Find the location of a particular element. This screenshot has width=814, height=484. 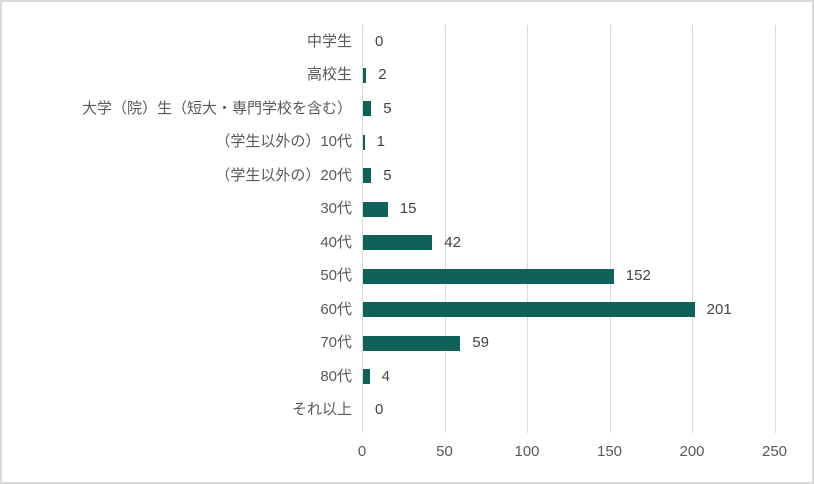

x-tick-label: 200 is located at coordinates (692, 451).